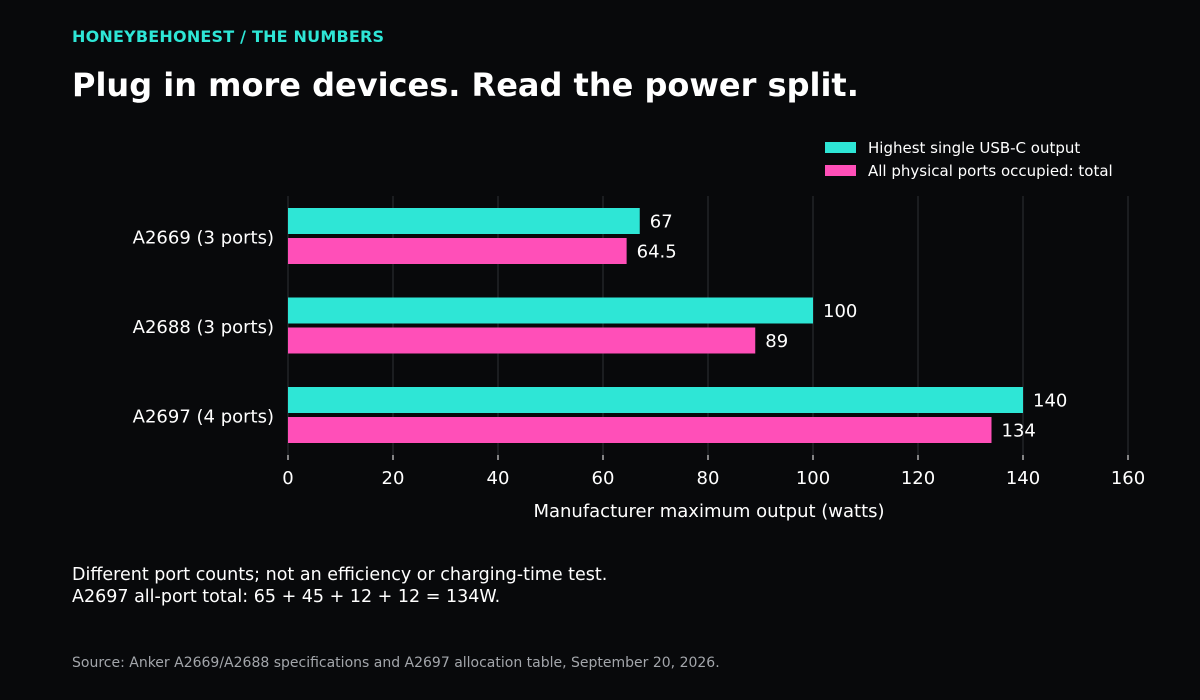 Image resolution: width=1200 pixels, height=700 pixels. Describe the element at coordinates (498, 478) in the screenshot. I see `x-tick-label: 40` at that location.